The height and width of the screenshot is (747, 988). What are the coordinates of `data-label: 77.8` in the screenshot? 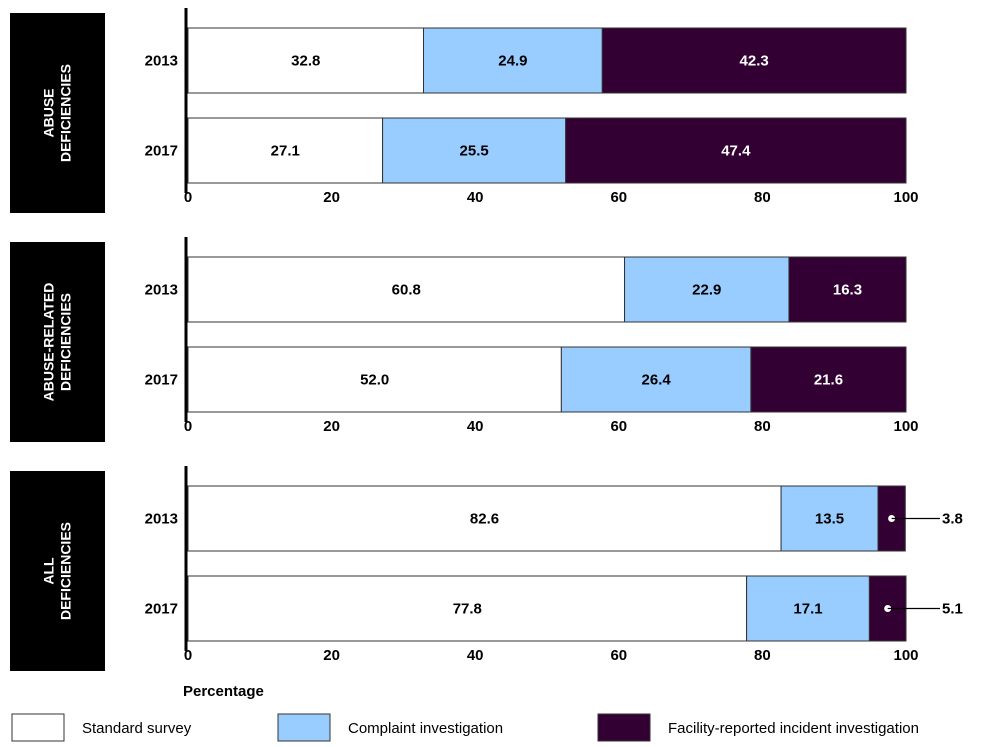 It's located at (467, 609).